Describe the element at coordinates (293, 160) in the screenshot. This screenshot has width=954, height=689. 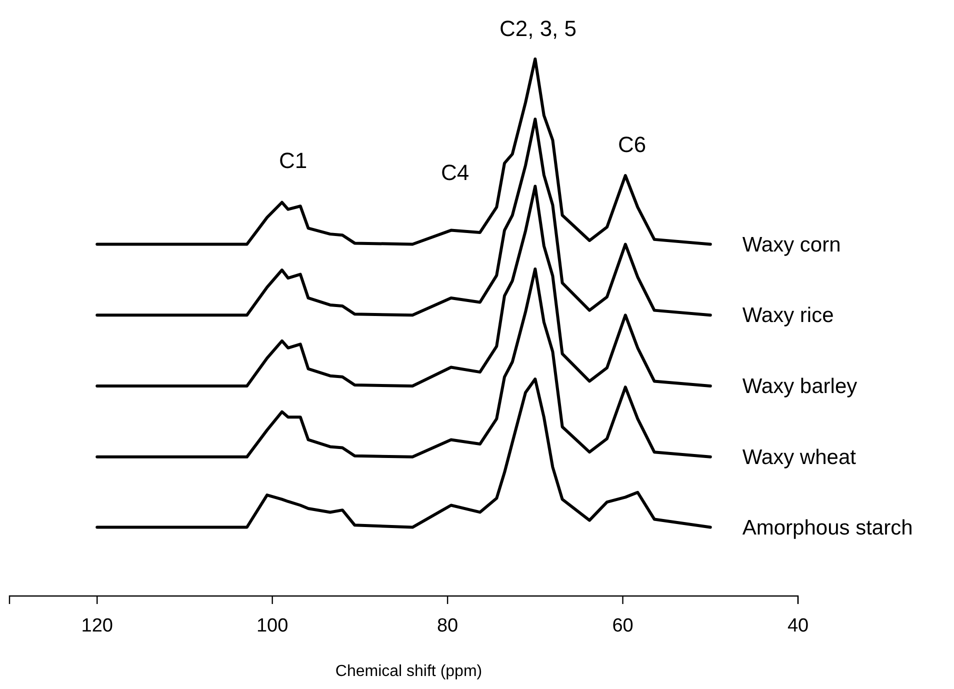
I see `annotation: C1` at that location.